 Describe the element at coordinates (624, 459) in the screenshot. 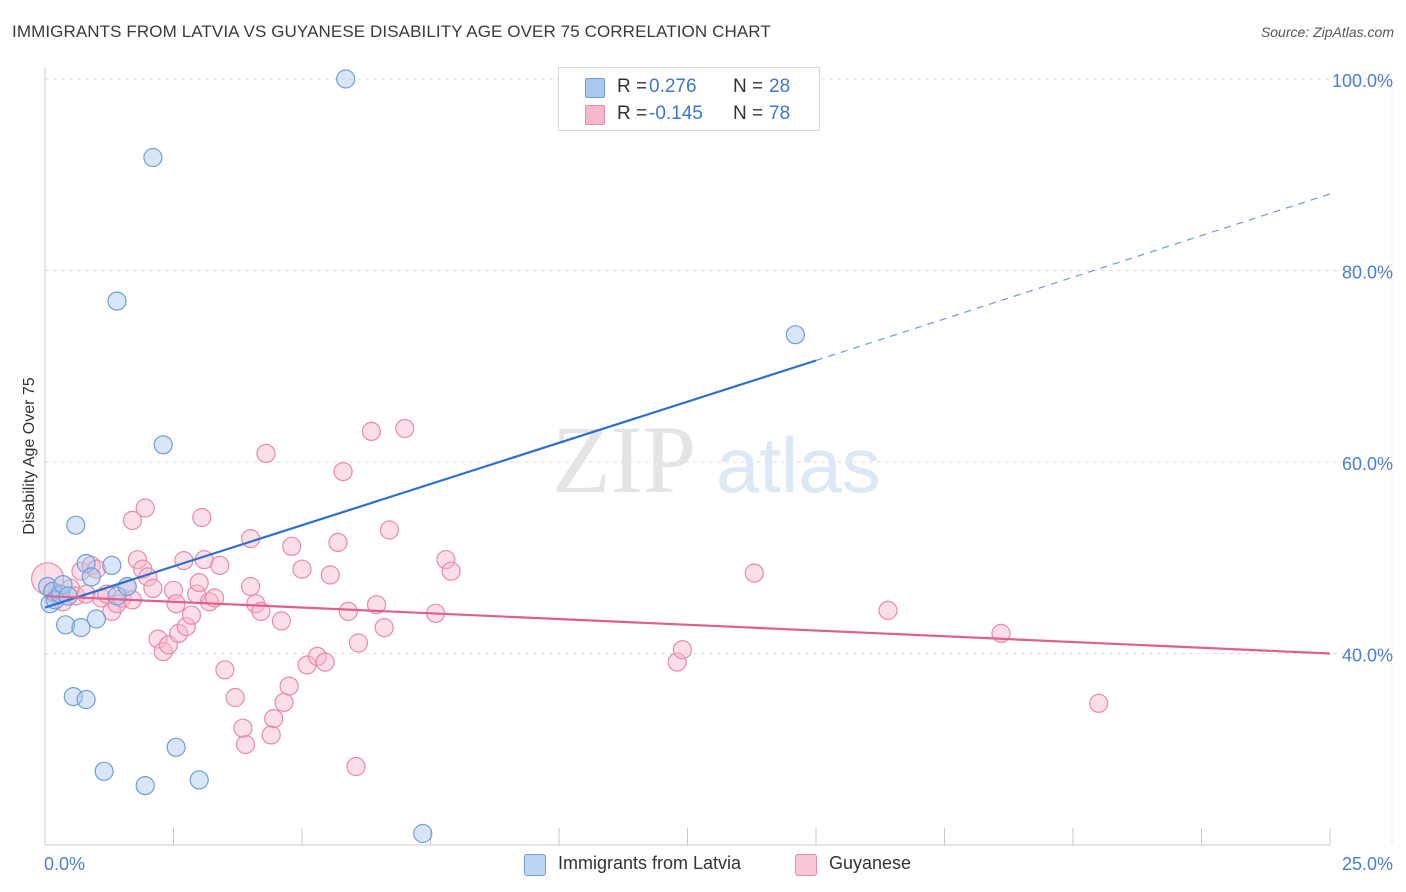

I see `watermark-zip: ZIP` at that location.